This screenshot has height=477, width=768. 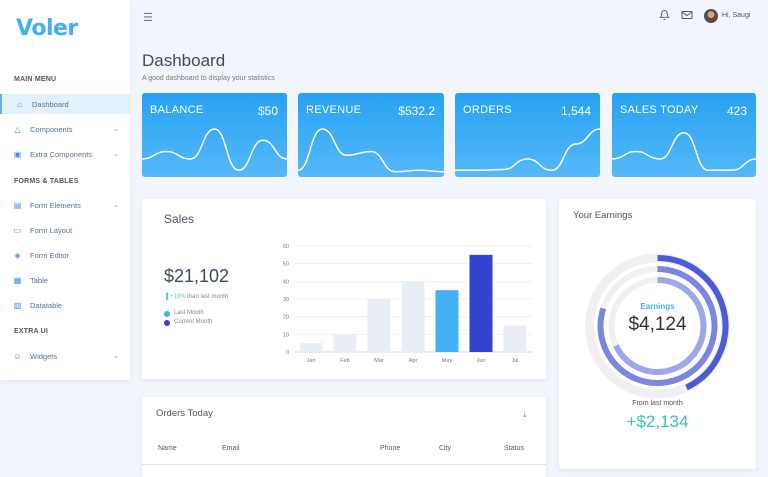 What do you see at coordinates (345, 343) in the screenshot?
I see `bar-feb` at bounding box center [345, 343].